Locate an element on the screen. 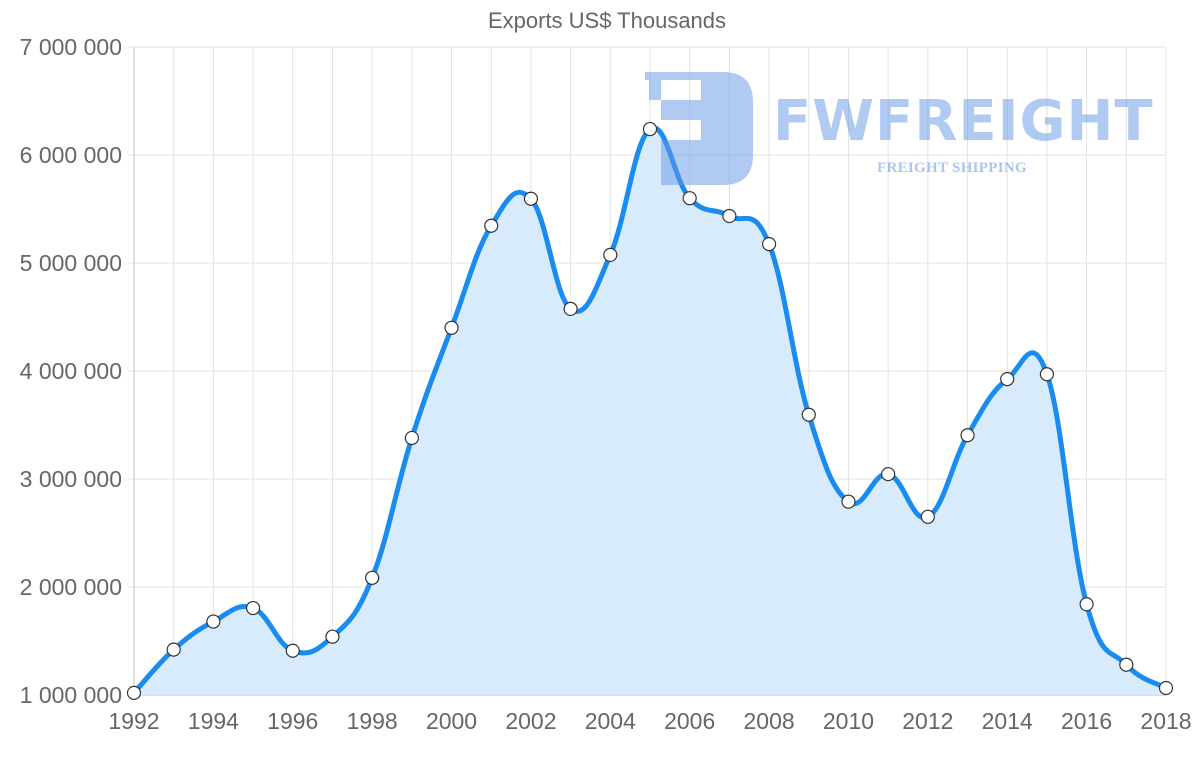 The image size is (1200, 768). y-tick-label: 6 000 000 is located at coordinates (71, 155).